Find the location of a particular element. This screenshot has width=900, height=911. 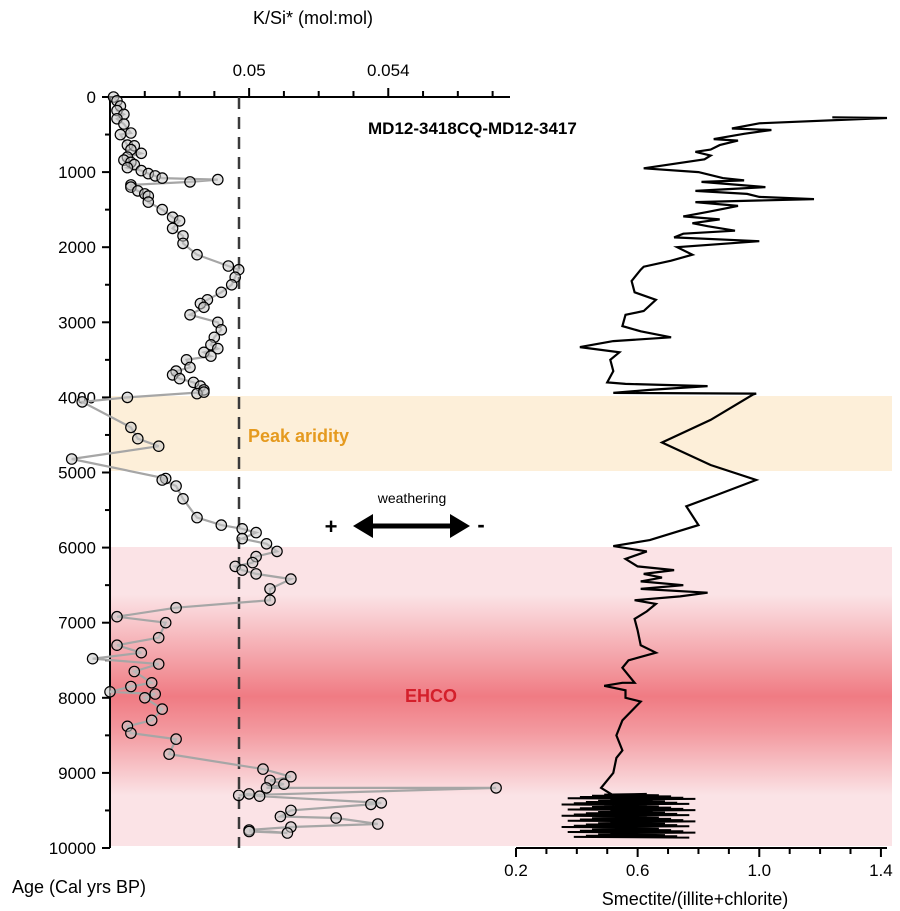

top-axis-title: K/Si* (mol:mol) is located at coordinates (313, 18).